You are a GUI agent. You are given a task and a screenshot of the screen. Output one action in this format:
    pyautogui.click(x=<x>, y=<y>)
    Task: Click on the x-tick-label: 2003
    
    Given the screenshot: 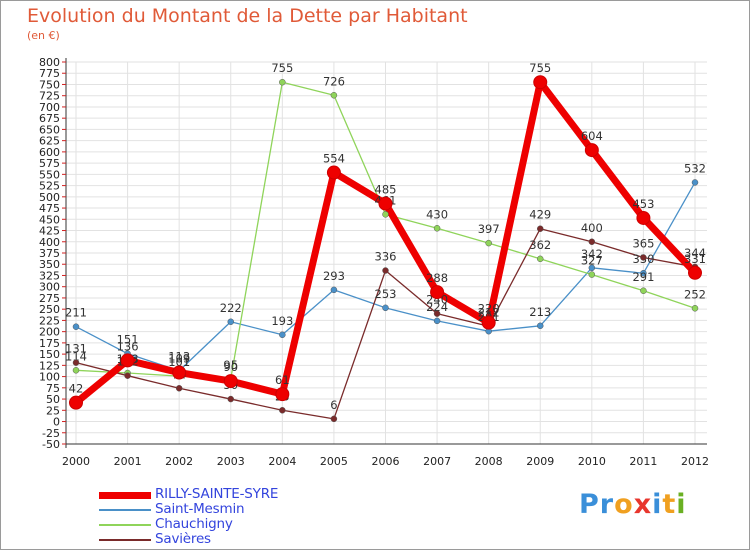 What is the action you would take?
    pyautogui.click(x=231, y=461)
    